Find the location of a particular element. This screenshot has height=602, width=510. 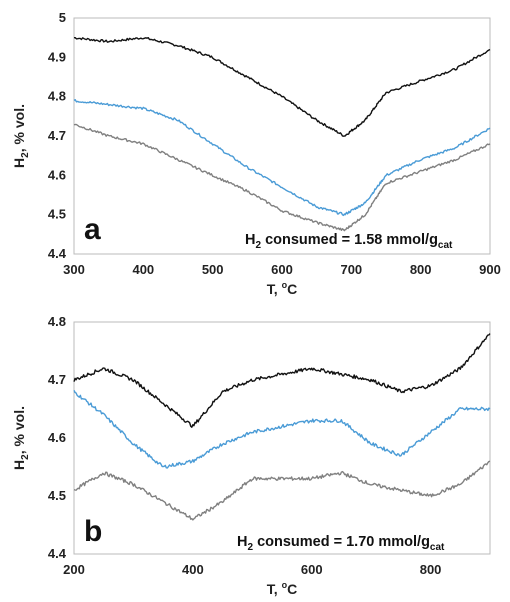

panel-b-series-black-line is located at coordinates (282, 380).